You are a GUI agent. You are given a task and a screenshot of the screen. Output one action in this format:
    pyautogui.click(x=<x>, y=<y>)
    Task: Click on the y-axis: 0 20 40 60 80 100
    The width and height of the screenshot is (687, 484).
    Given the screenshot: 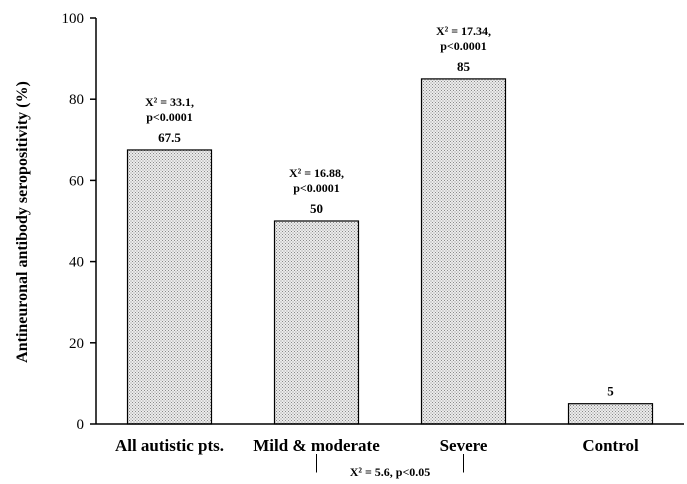 What is the action you would take?
    pyautogui.click(x=79, y=222)
    